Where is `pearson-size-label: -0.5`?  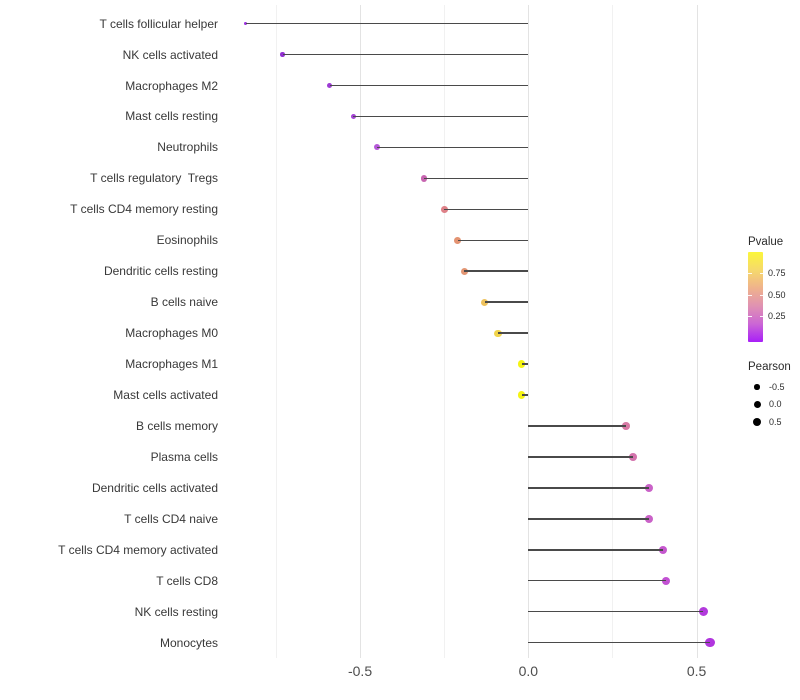
pearson-size-label: -0.5 is located at coordinates (777, 386).